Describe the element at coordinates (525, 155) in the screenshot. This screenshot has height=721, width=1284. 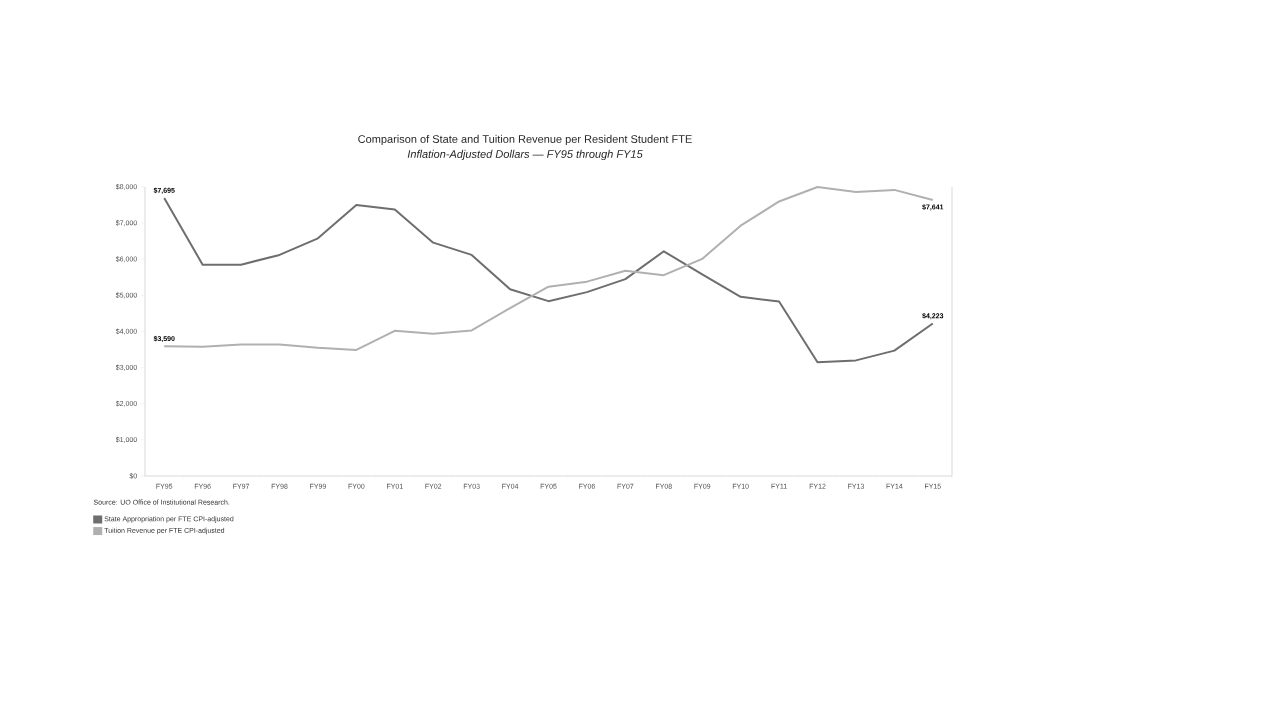
I see `chart-subtitle: Inflation-Adjusted Dollars — FY95 through FY15` at that location.